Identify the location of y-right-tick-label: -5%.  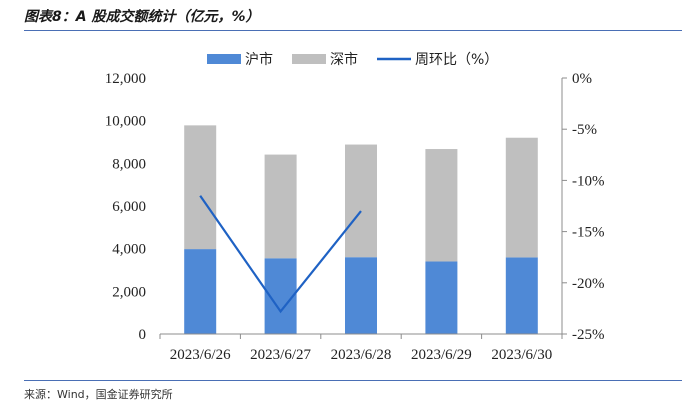
(584, 130).